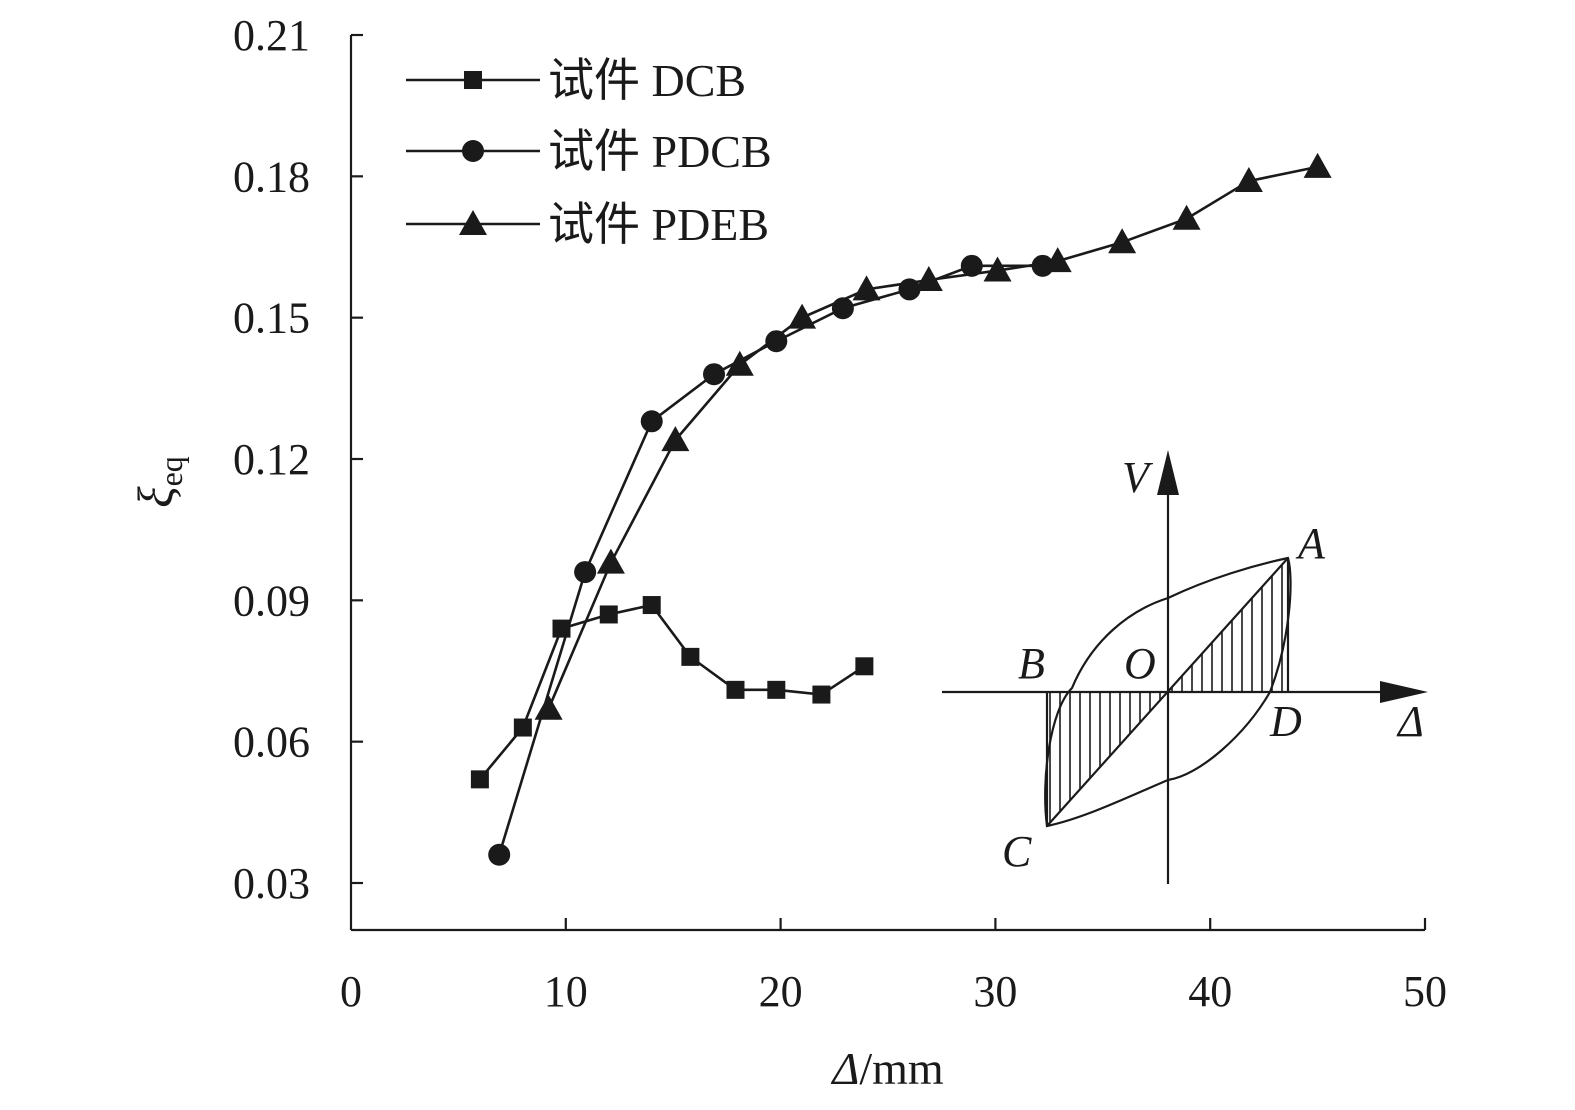  I want to click on x-tick-label: 20, so click(781, 991).